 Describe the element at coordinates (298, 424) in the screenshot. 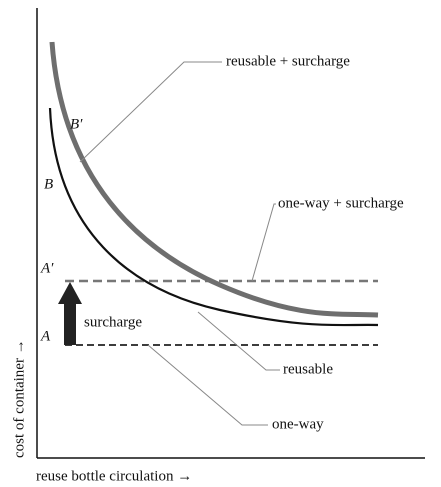

I see `label: one-way` at that location.